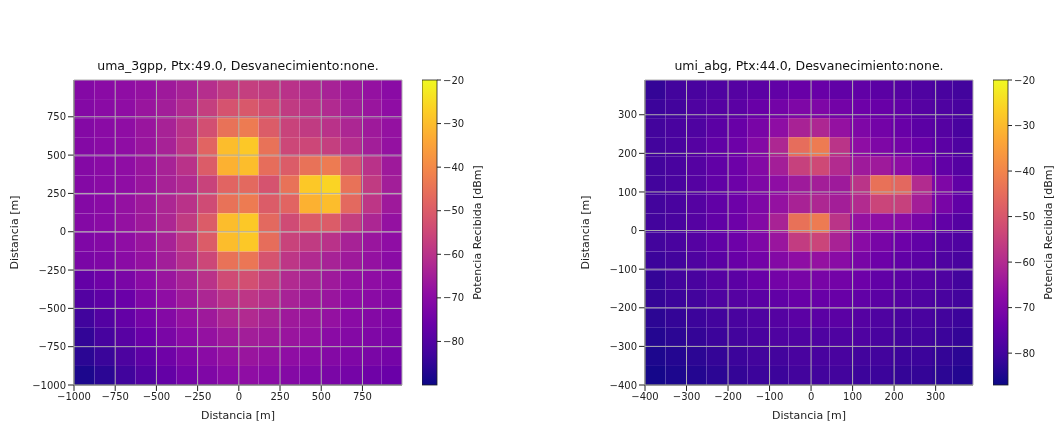 The height and width of the screenshot is (421, 1056). Describe the element at coordinates (56, 193) in the screenshot. I see `y-tick-label: 250` at that location.